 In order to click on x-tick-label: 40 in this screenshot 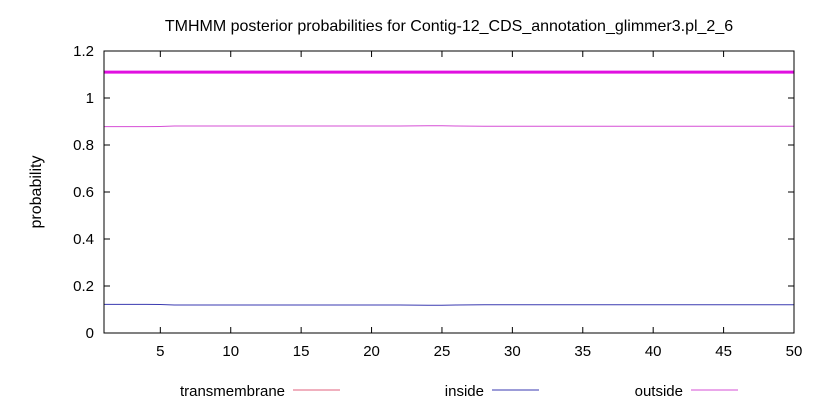, I will do `click(653, 351)`.